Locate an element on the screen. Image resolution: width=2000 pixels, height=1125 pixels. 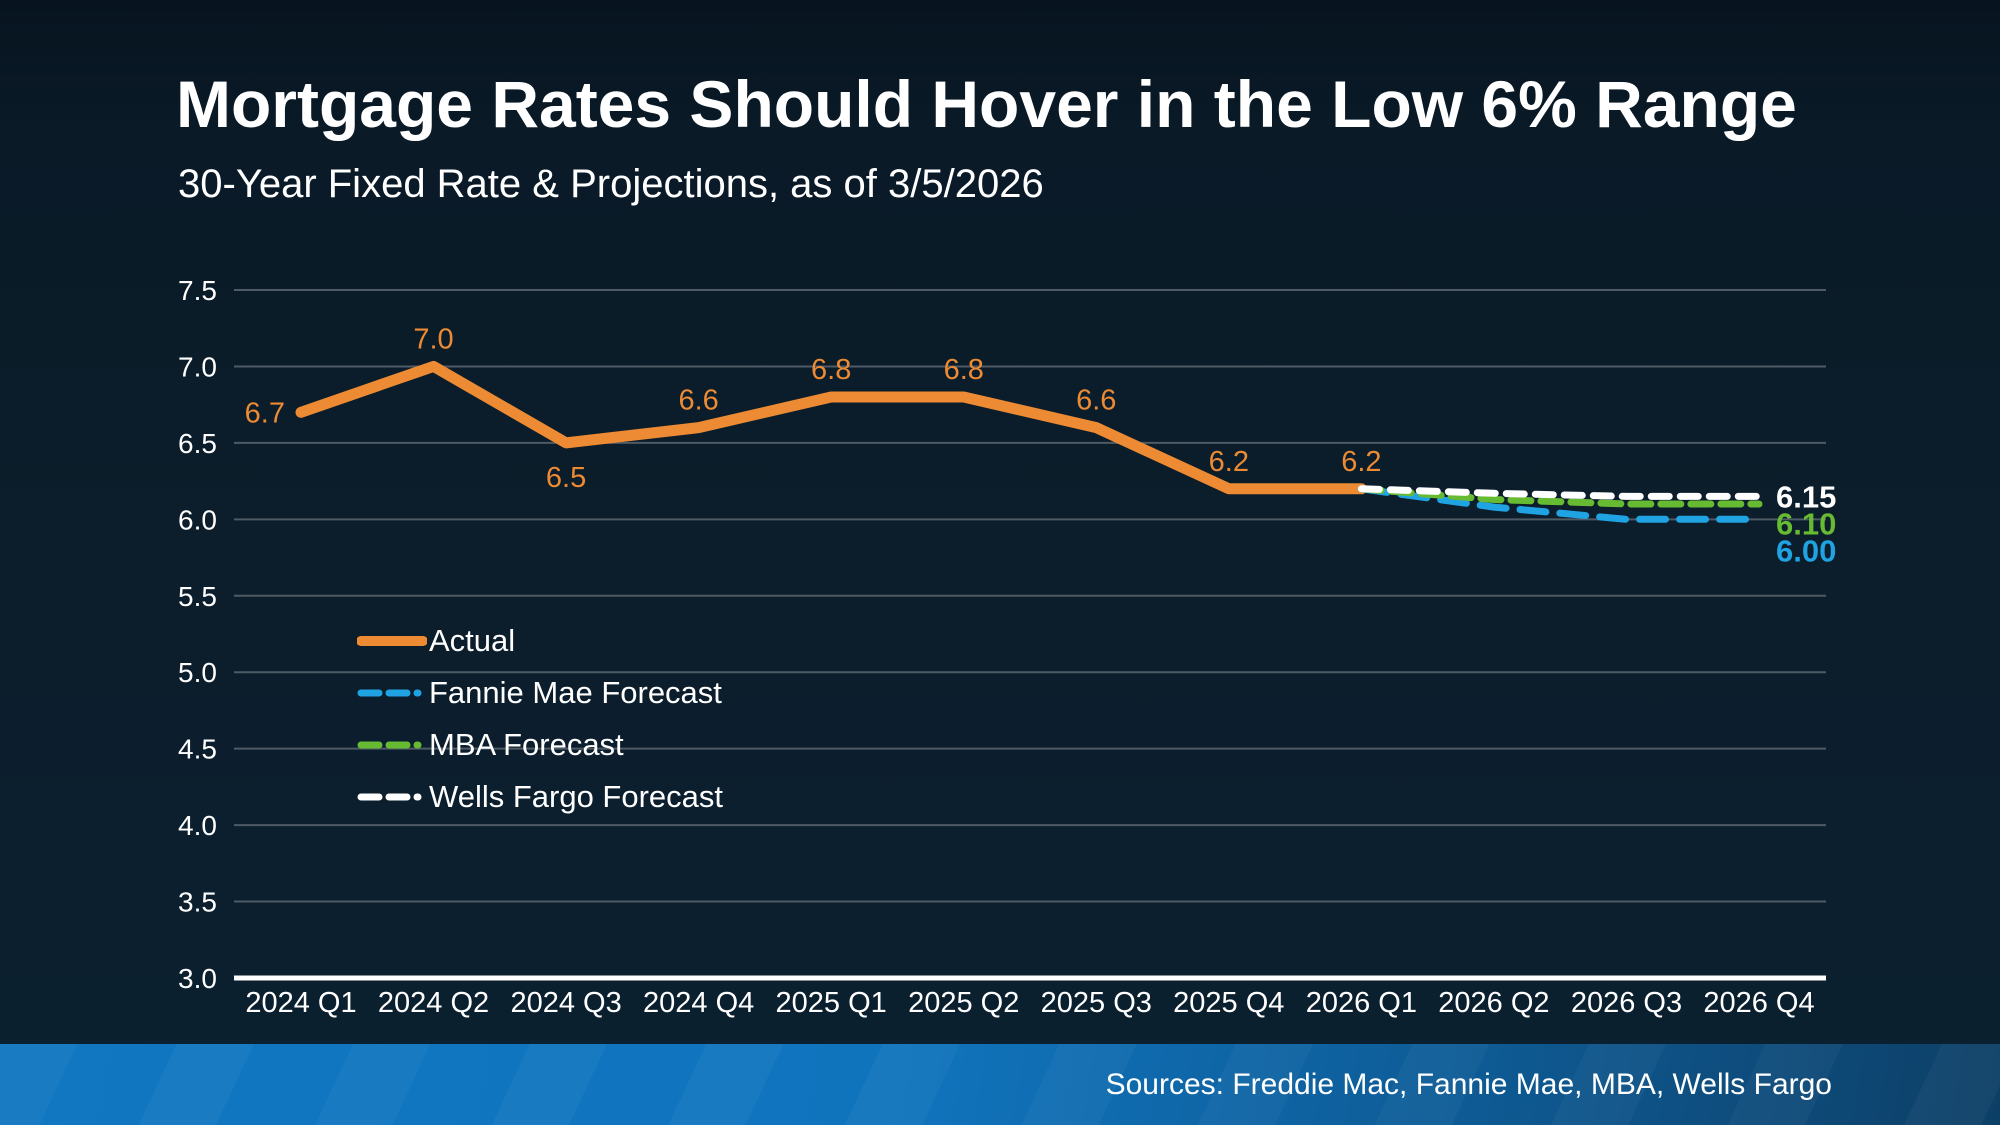
y-tick-label: 6.5 is located at coordinates (197, 443).